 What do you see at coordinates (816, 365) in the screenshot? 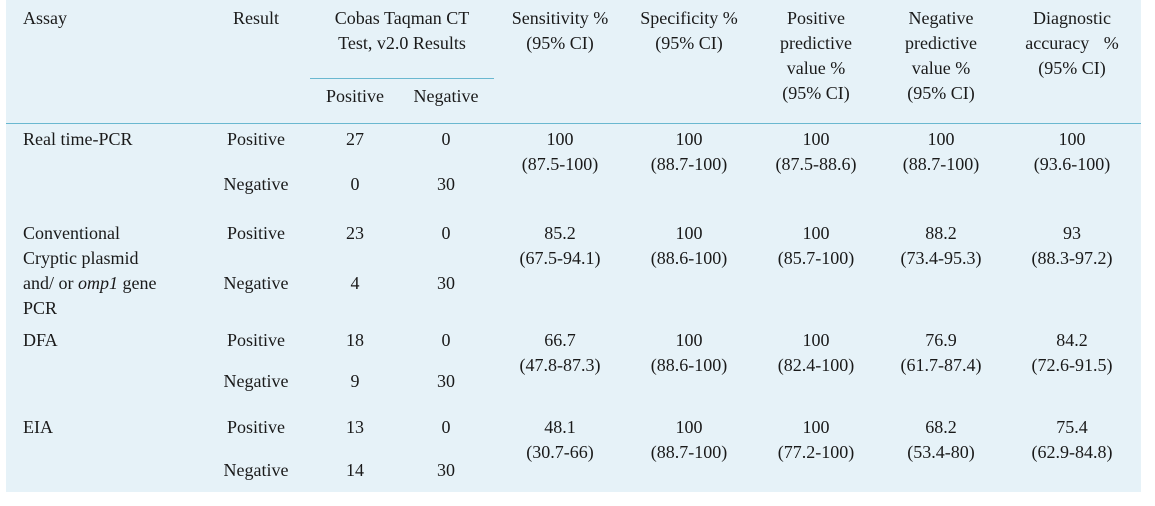
I see `cell-ppv-ci: (82.4-100)` at bounding box center [816, 365].